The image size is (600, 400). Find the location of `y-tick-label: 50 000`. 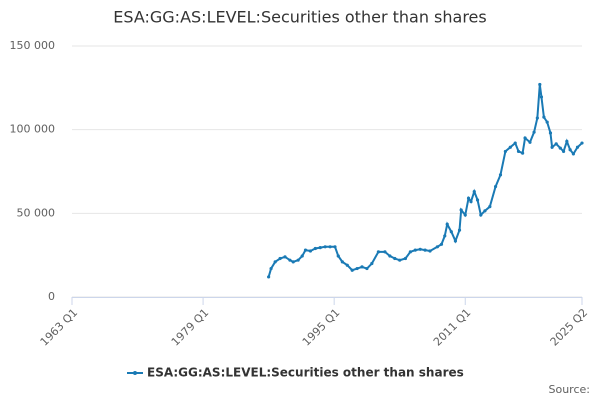

y-tick-label: 50 000 is located at coordinates (36, 212).